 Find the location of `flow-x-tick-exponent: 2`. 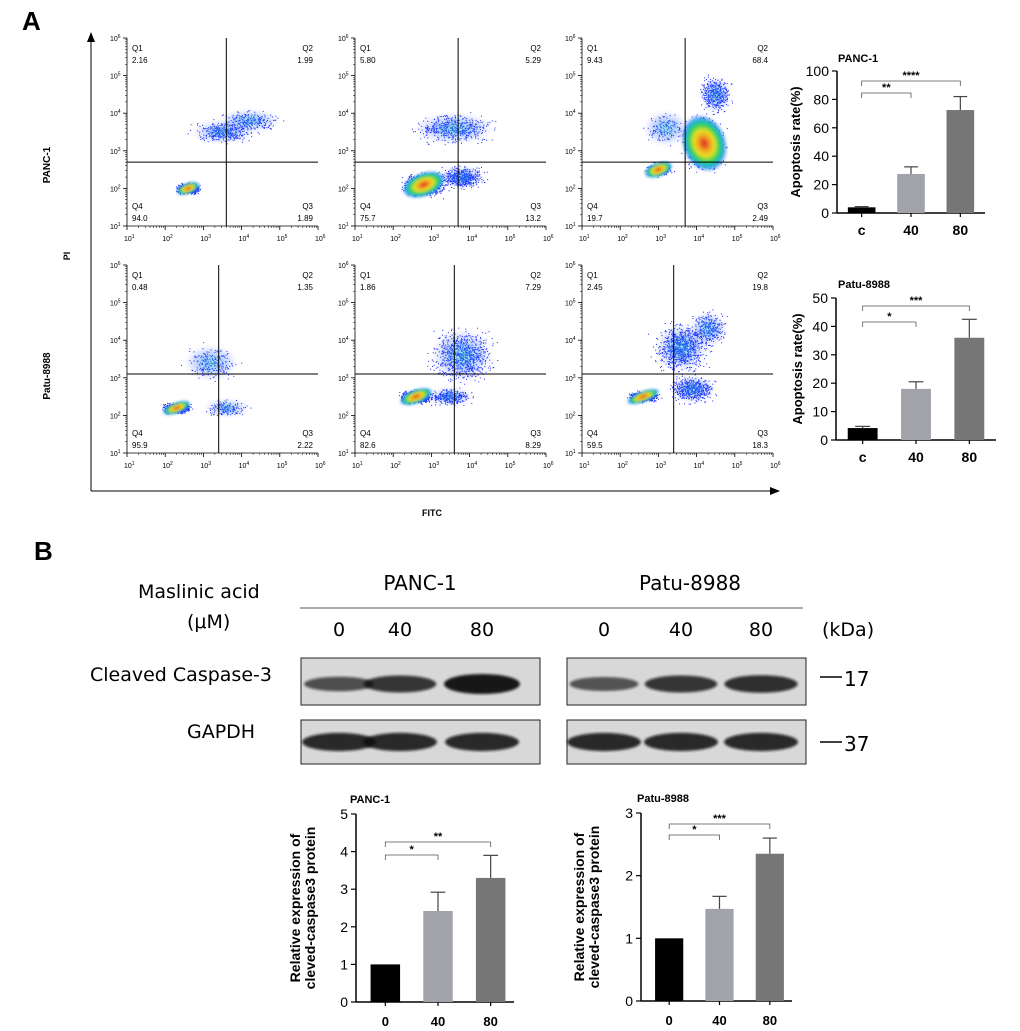

flow-x-tick-exponent: 2 is located at coordinates (399, 237).